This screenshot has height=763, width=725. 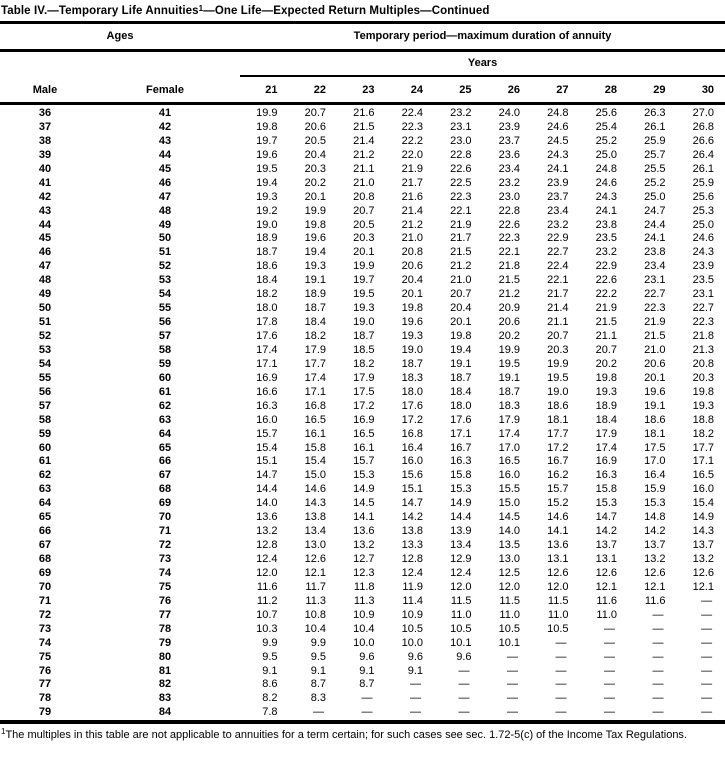 I want to click on female-age-cell: 55, so click(x=165, y=308).